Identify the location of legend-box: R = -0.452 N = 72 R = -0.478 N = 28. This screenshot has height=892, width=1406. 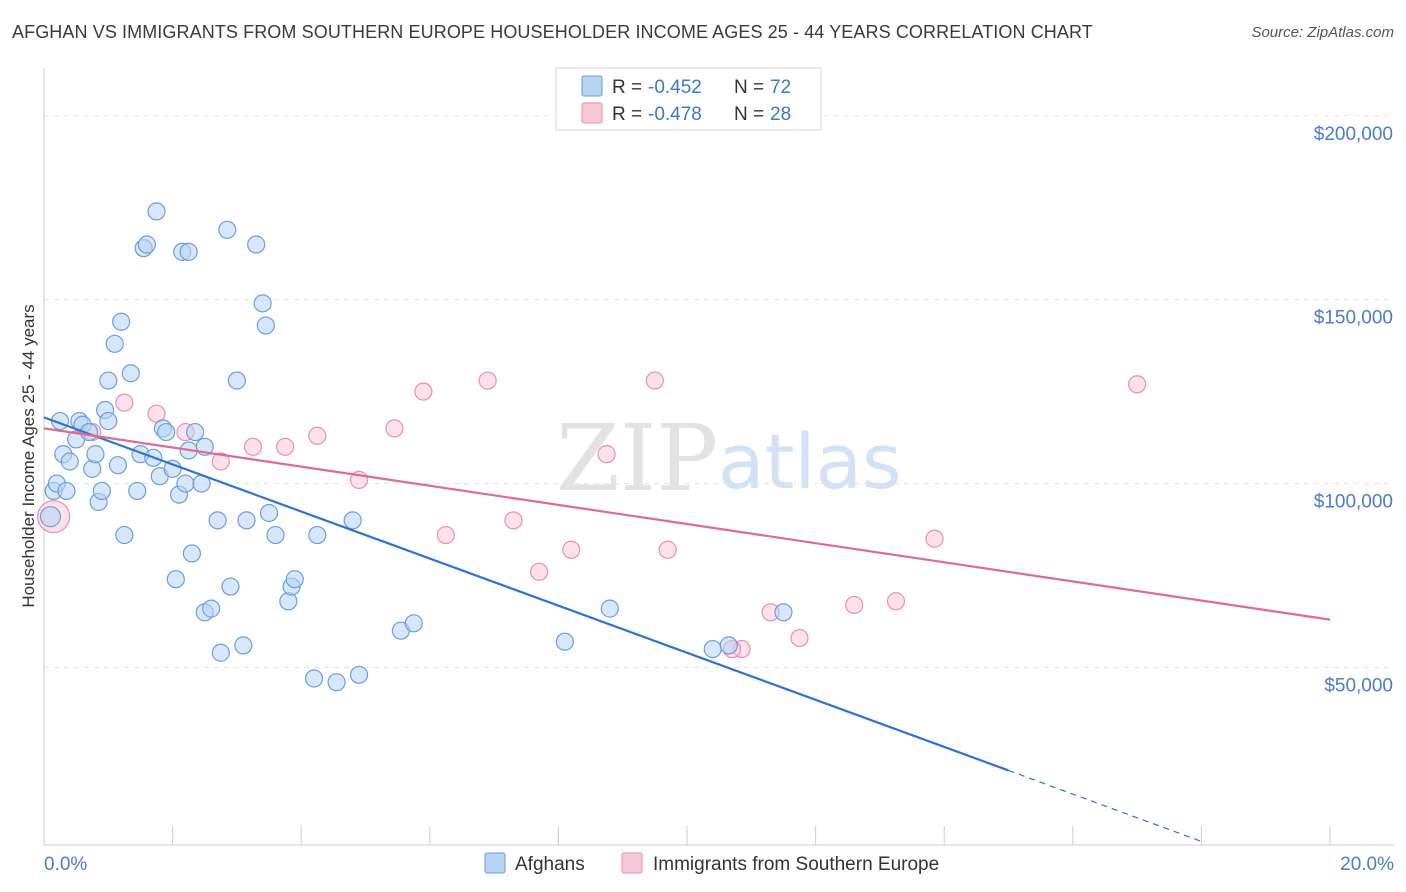
(688, 99).